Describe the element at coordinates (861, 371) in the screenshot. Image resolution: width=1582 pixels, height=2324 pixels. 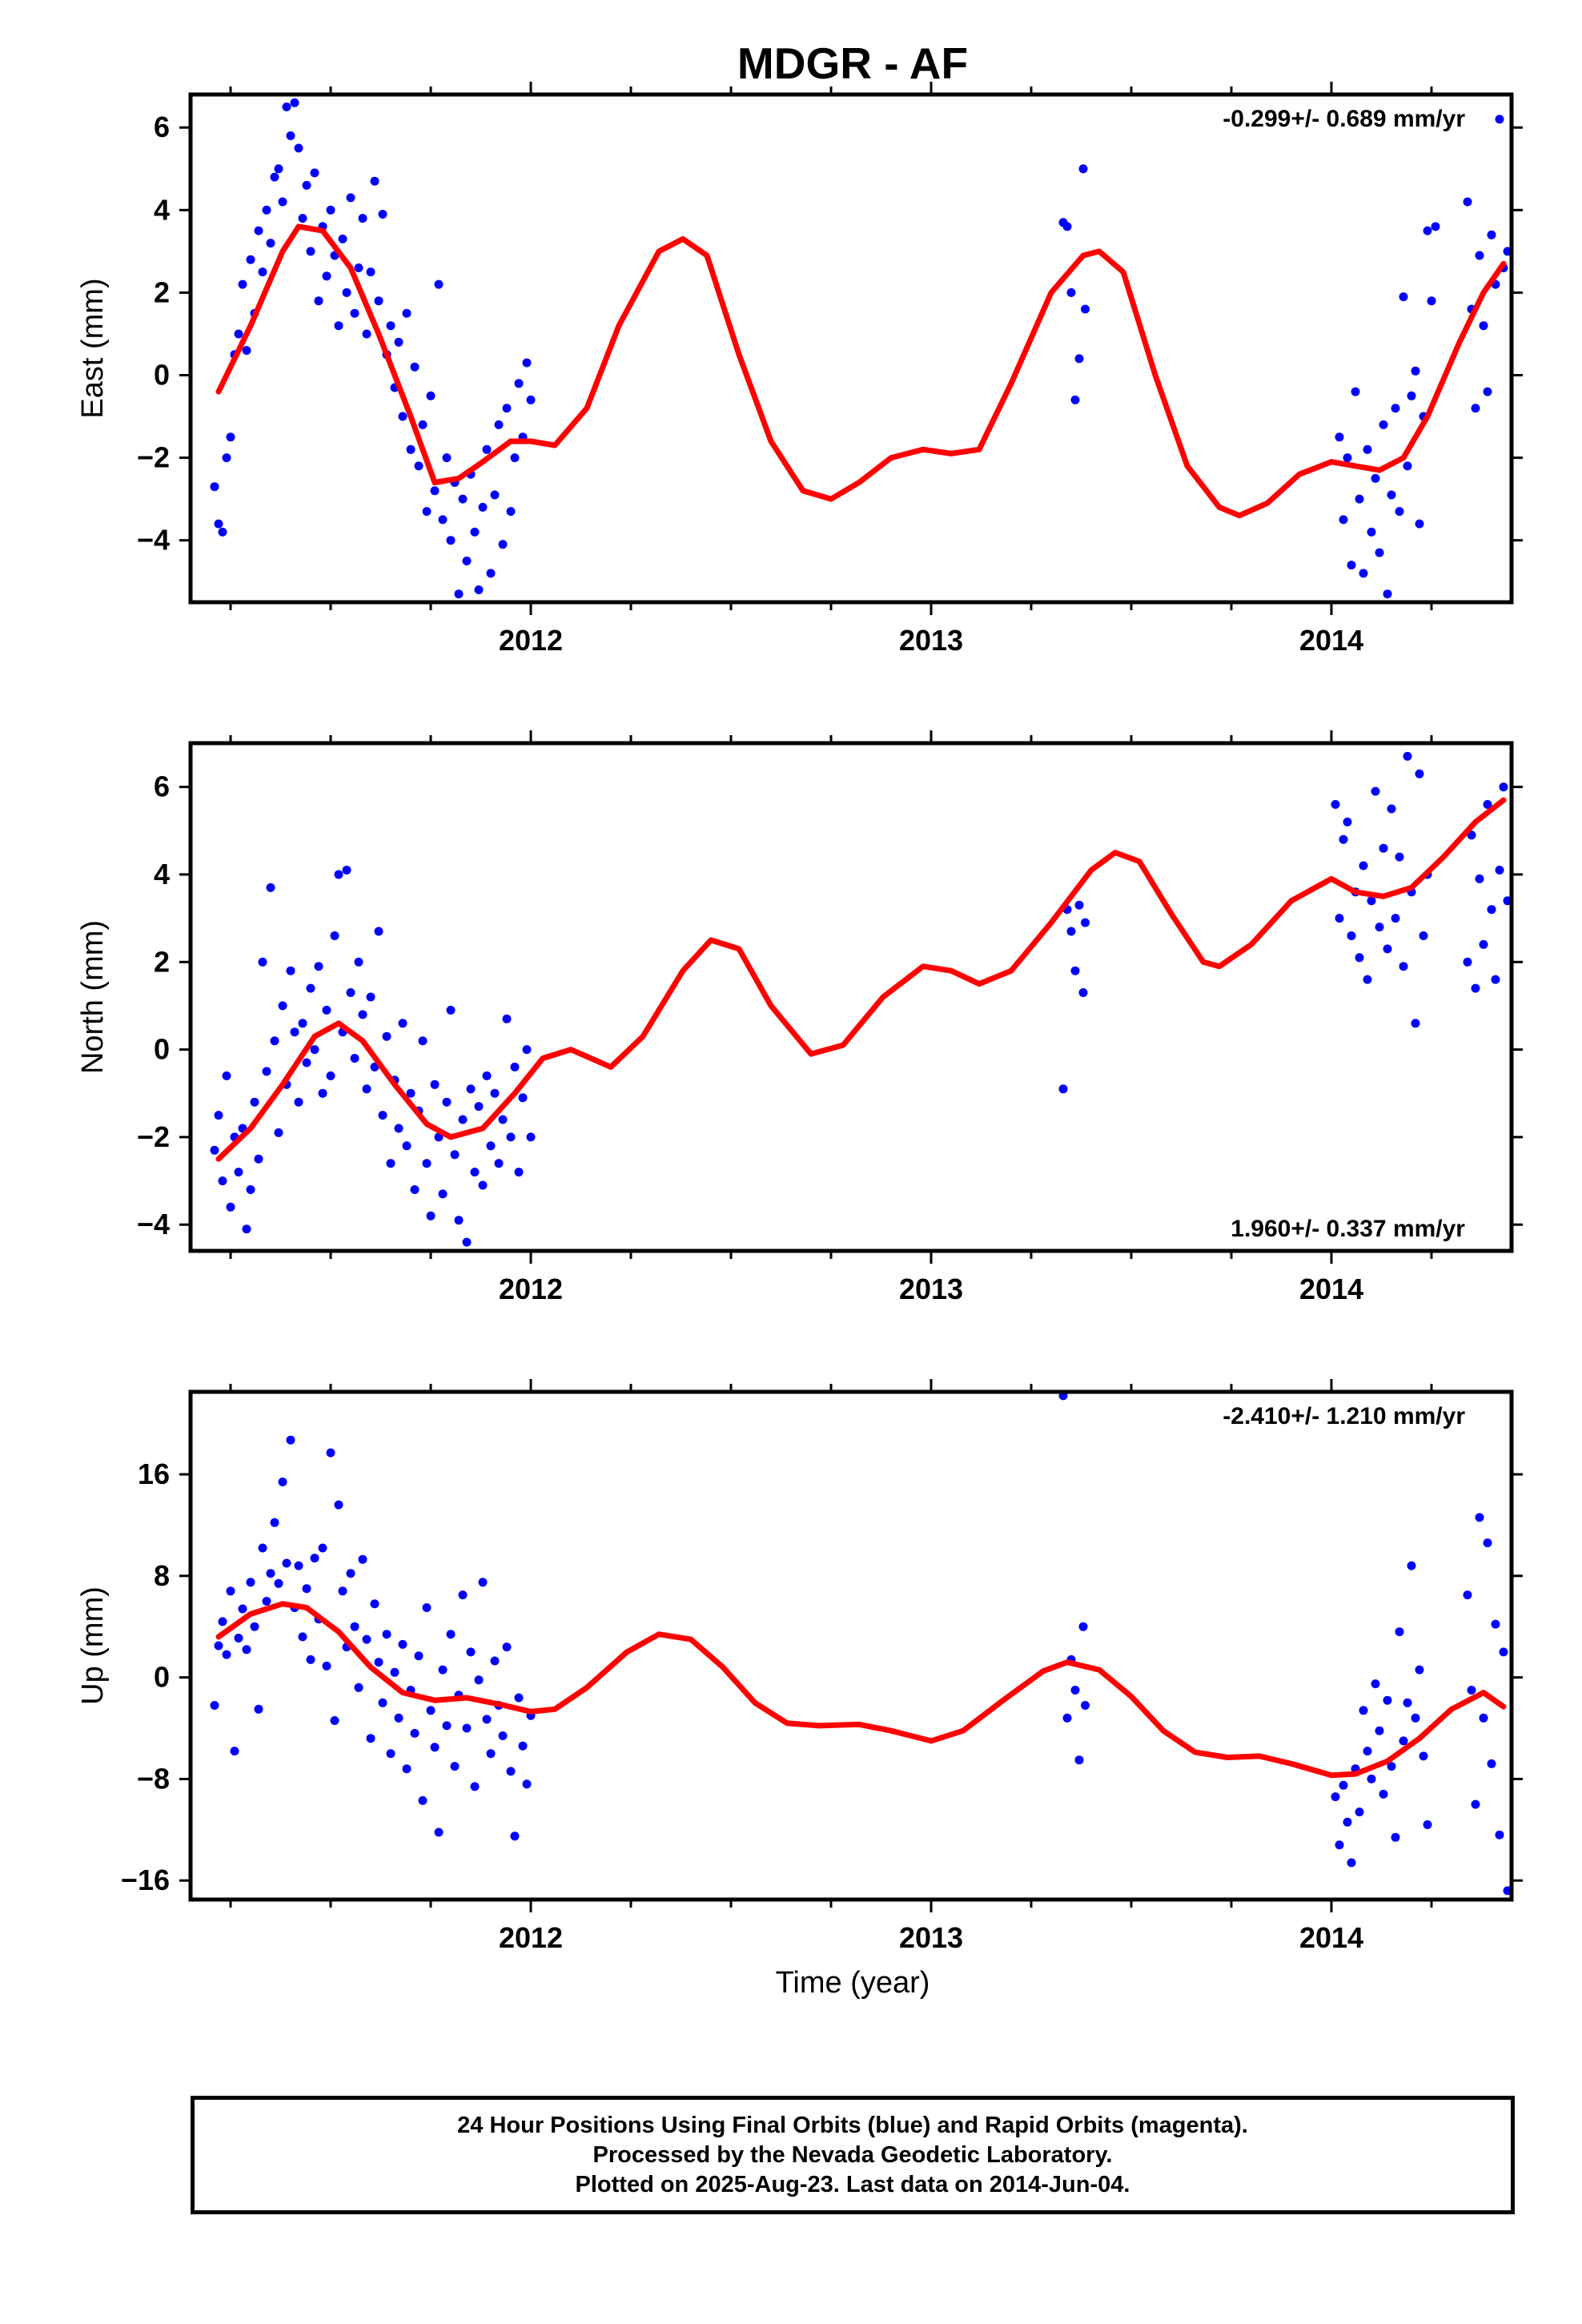
I see `east-fit-line` at that location.